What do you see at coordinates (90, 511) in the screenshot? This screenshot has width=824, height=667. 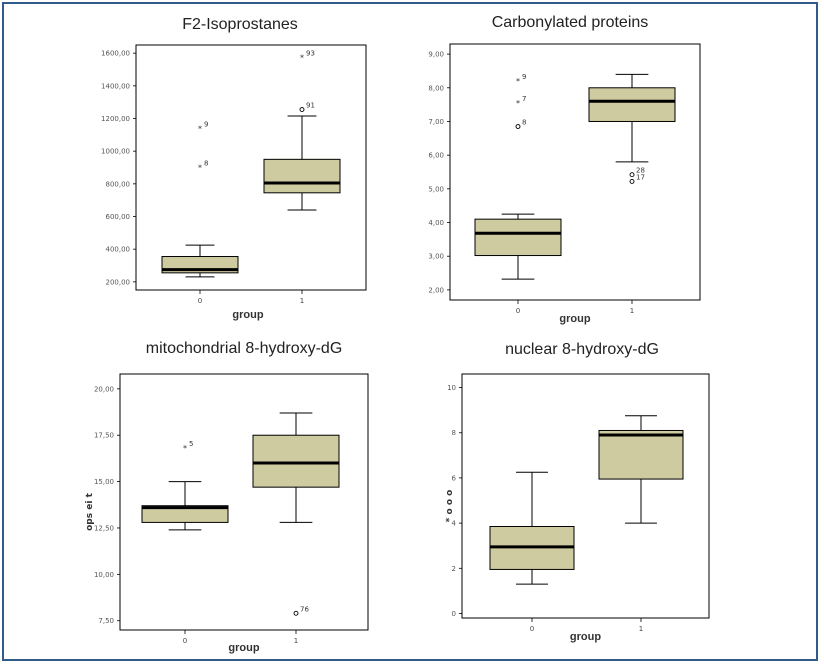 I see `mito-yaxis-label: ops ei t` at bounding box center [90, 511].